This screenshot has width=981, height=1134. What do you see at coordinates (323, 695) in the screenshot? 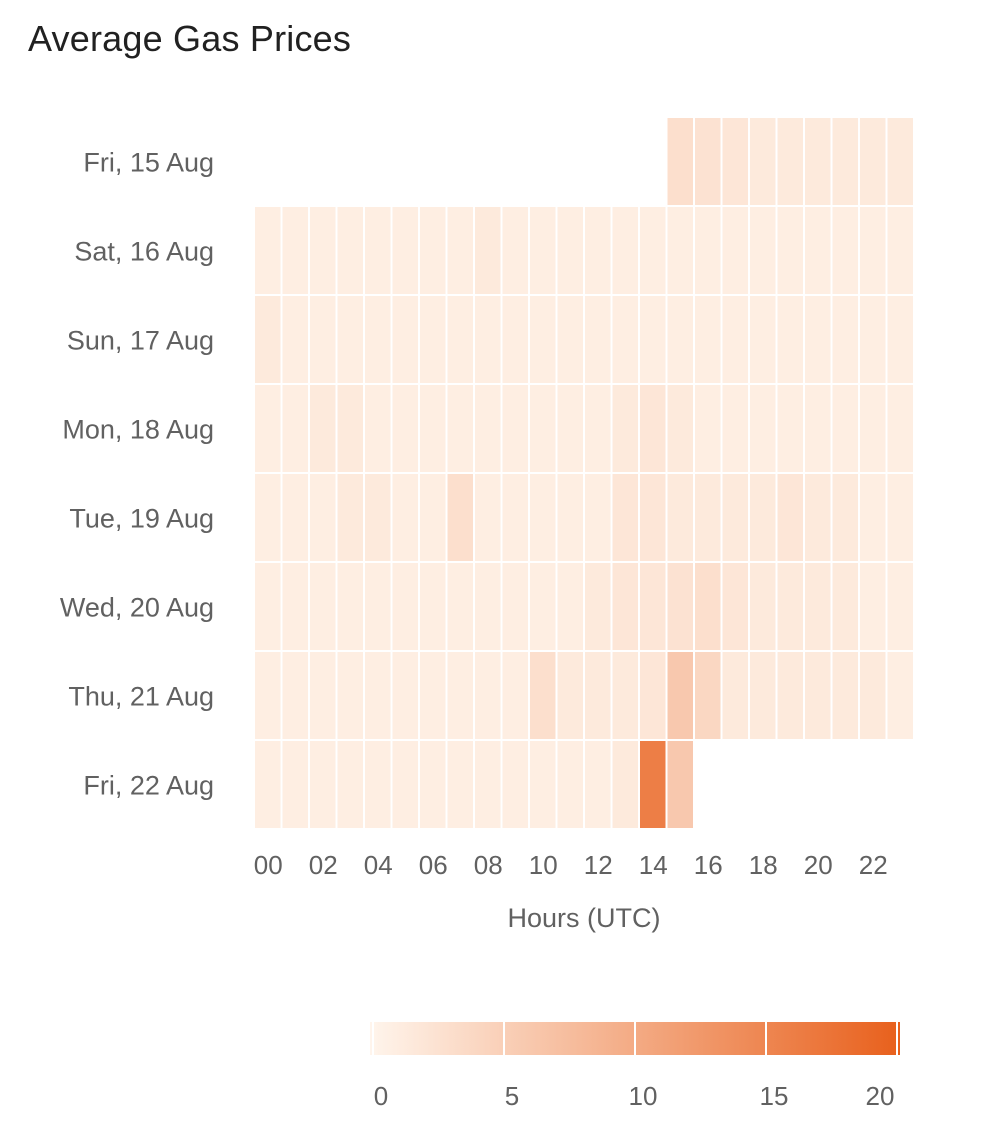
I see `heatmap-cell: Thu, 21 Aug 02: 1` at bounding box center [323, 695].